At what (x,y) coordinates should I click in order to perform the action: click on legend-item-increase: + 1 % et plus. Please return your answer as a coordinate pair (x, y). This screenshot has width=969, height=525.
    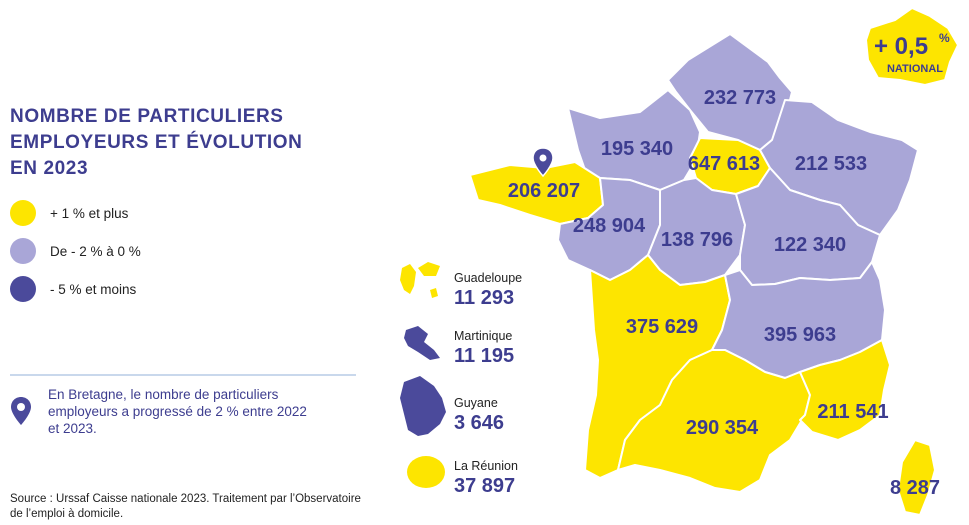
    Looking at the image, I should click on (75, 213).